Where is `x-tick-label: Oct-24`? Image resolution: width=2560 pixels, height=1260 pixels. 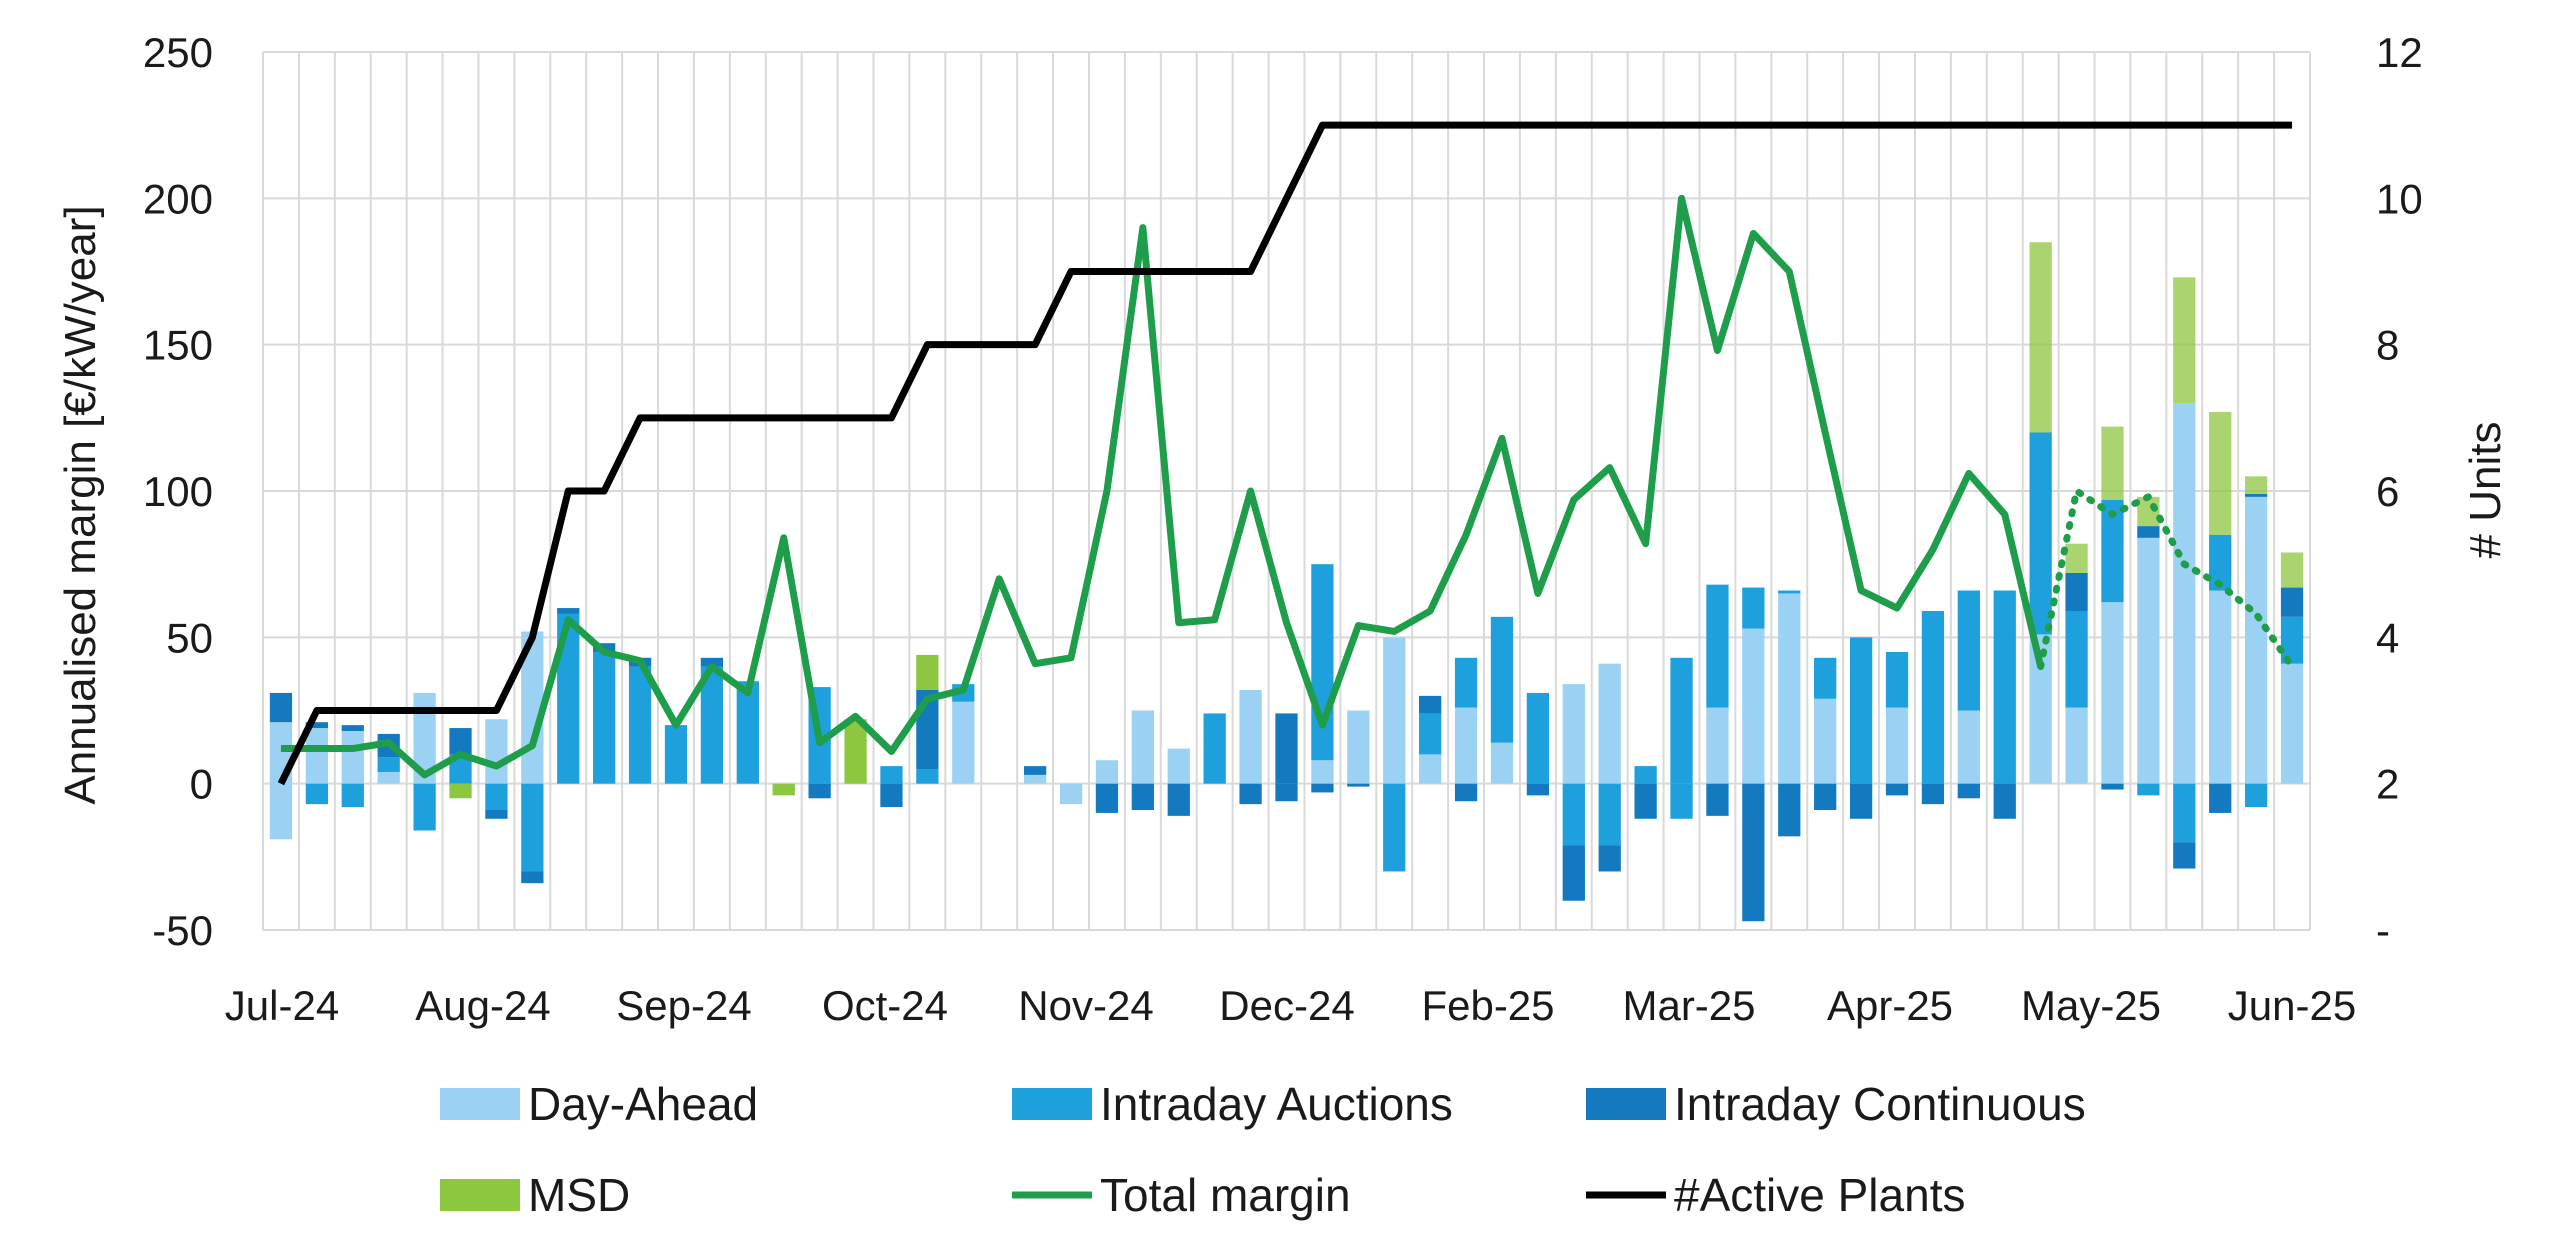
x-tick-label: Oct-24 is located at coordinates (885, 1005).